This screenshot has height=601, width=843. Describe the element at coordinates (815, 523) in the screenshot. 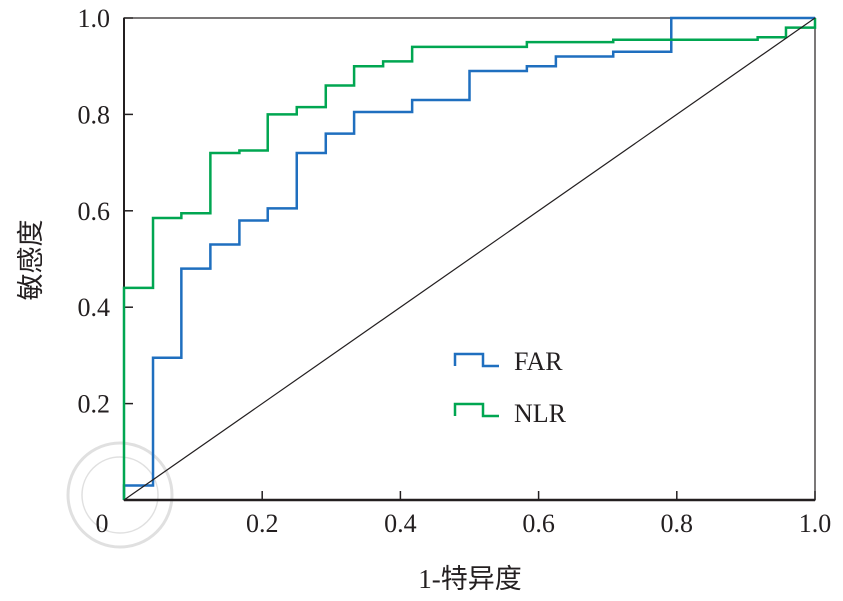

I see `x-tick-label: 1.0` at that location.